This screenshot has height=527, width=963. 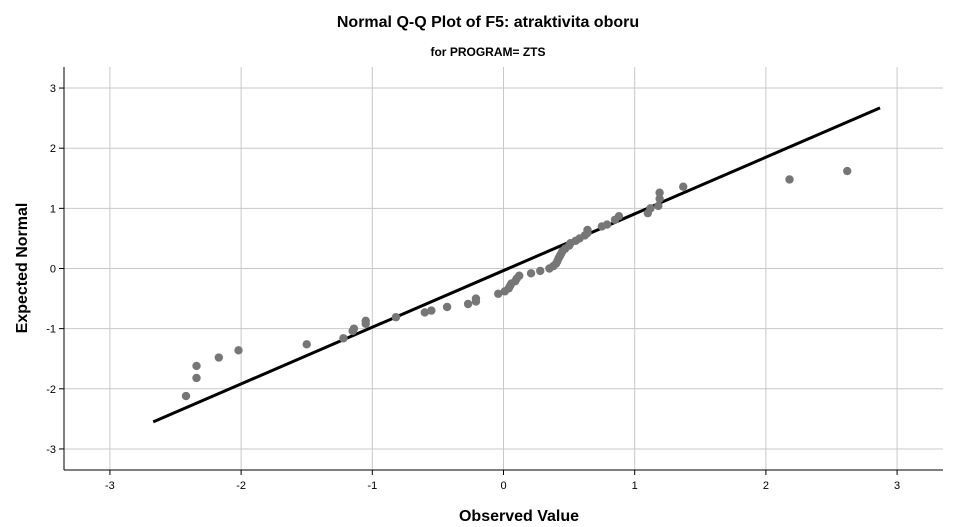 I want to click on chart-subtitle: for PROGRAM= ZTS, so click(x=487, y=52).